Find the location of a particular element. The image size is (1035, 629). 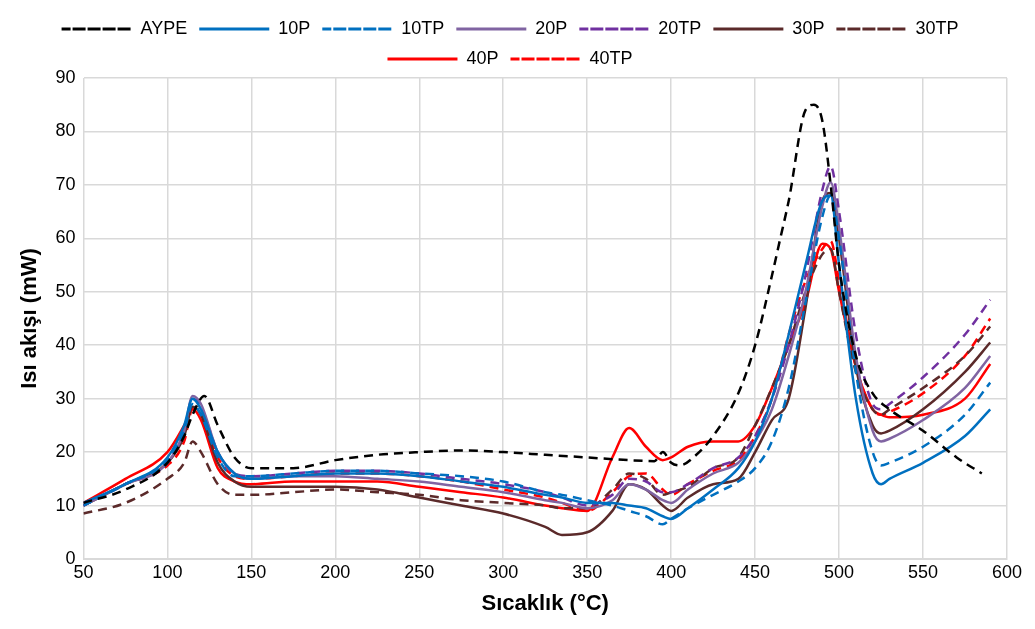

y-tick-label: 50 is located at coordinates (65, 290).